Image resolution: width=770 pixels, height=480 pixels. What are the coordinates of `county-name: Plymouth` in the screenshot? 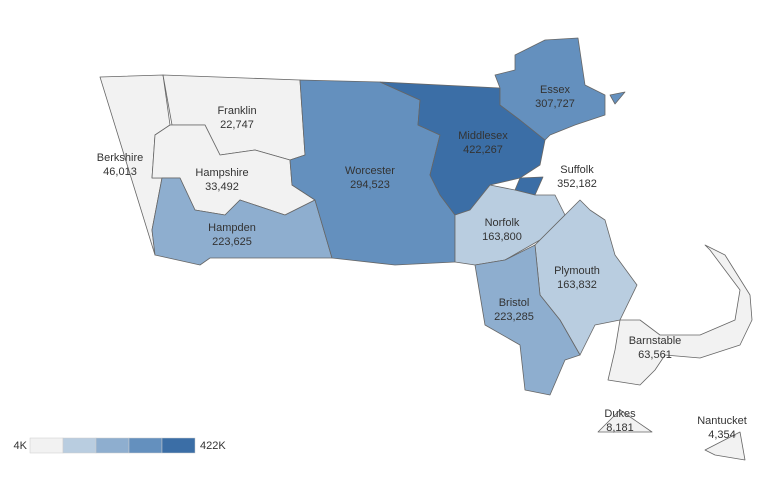 It's located at (577, 271).